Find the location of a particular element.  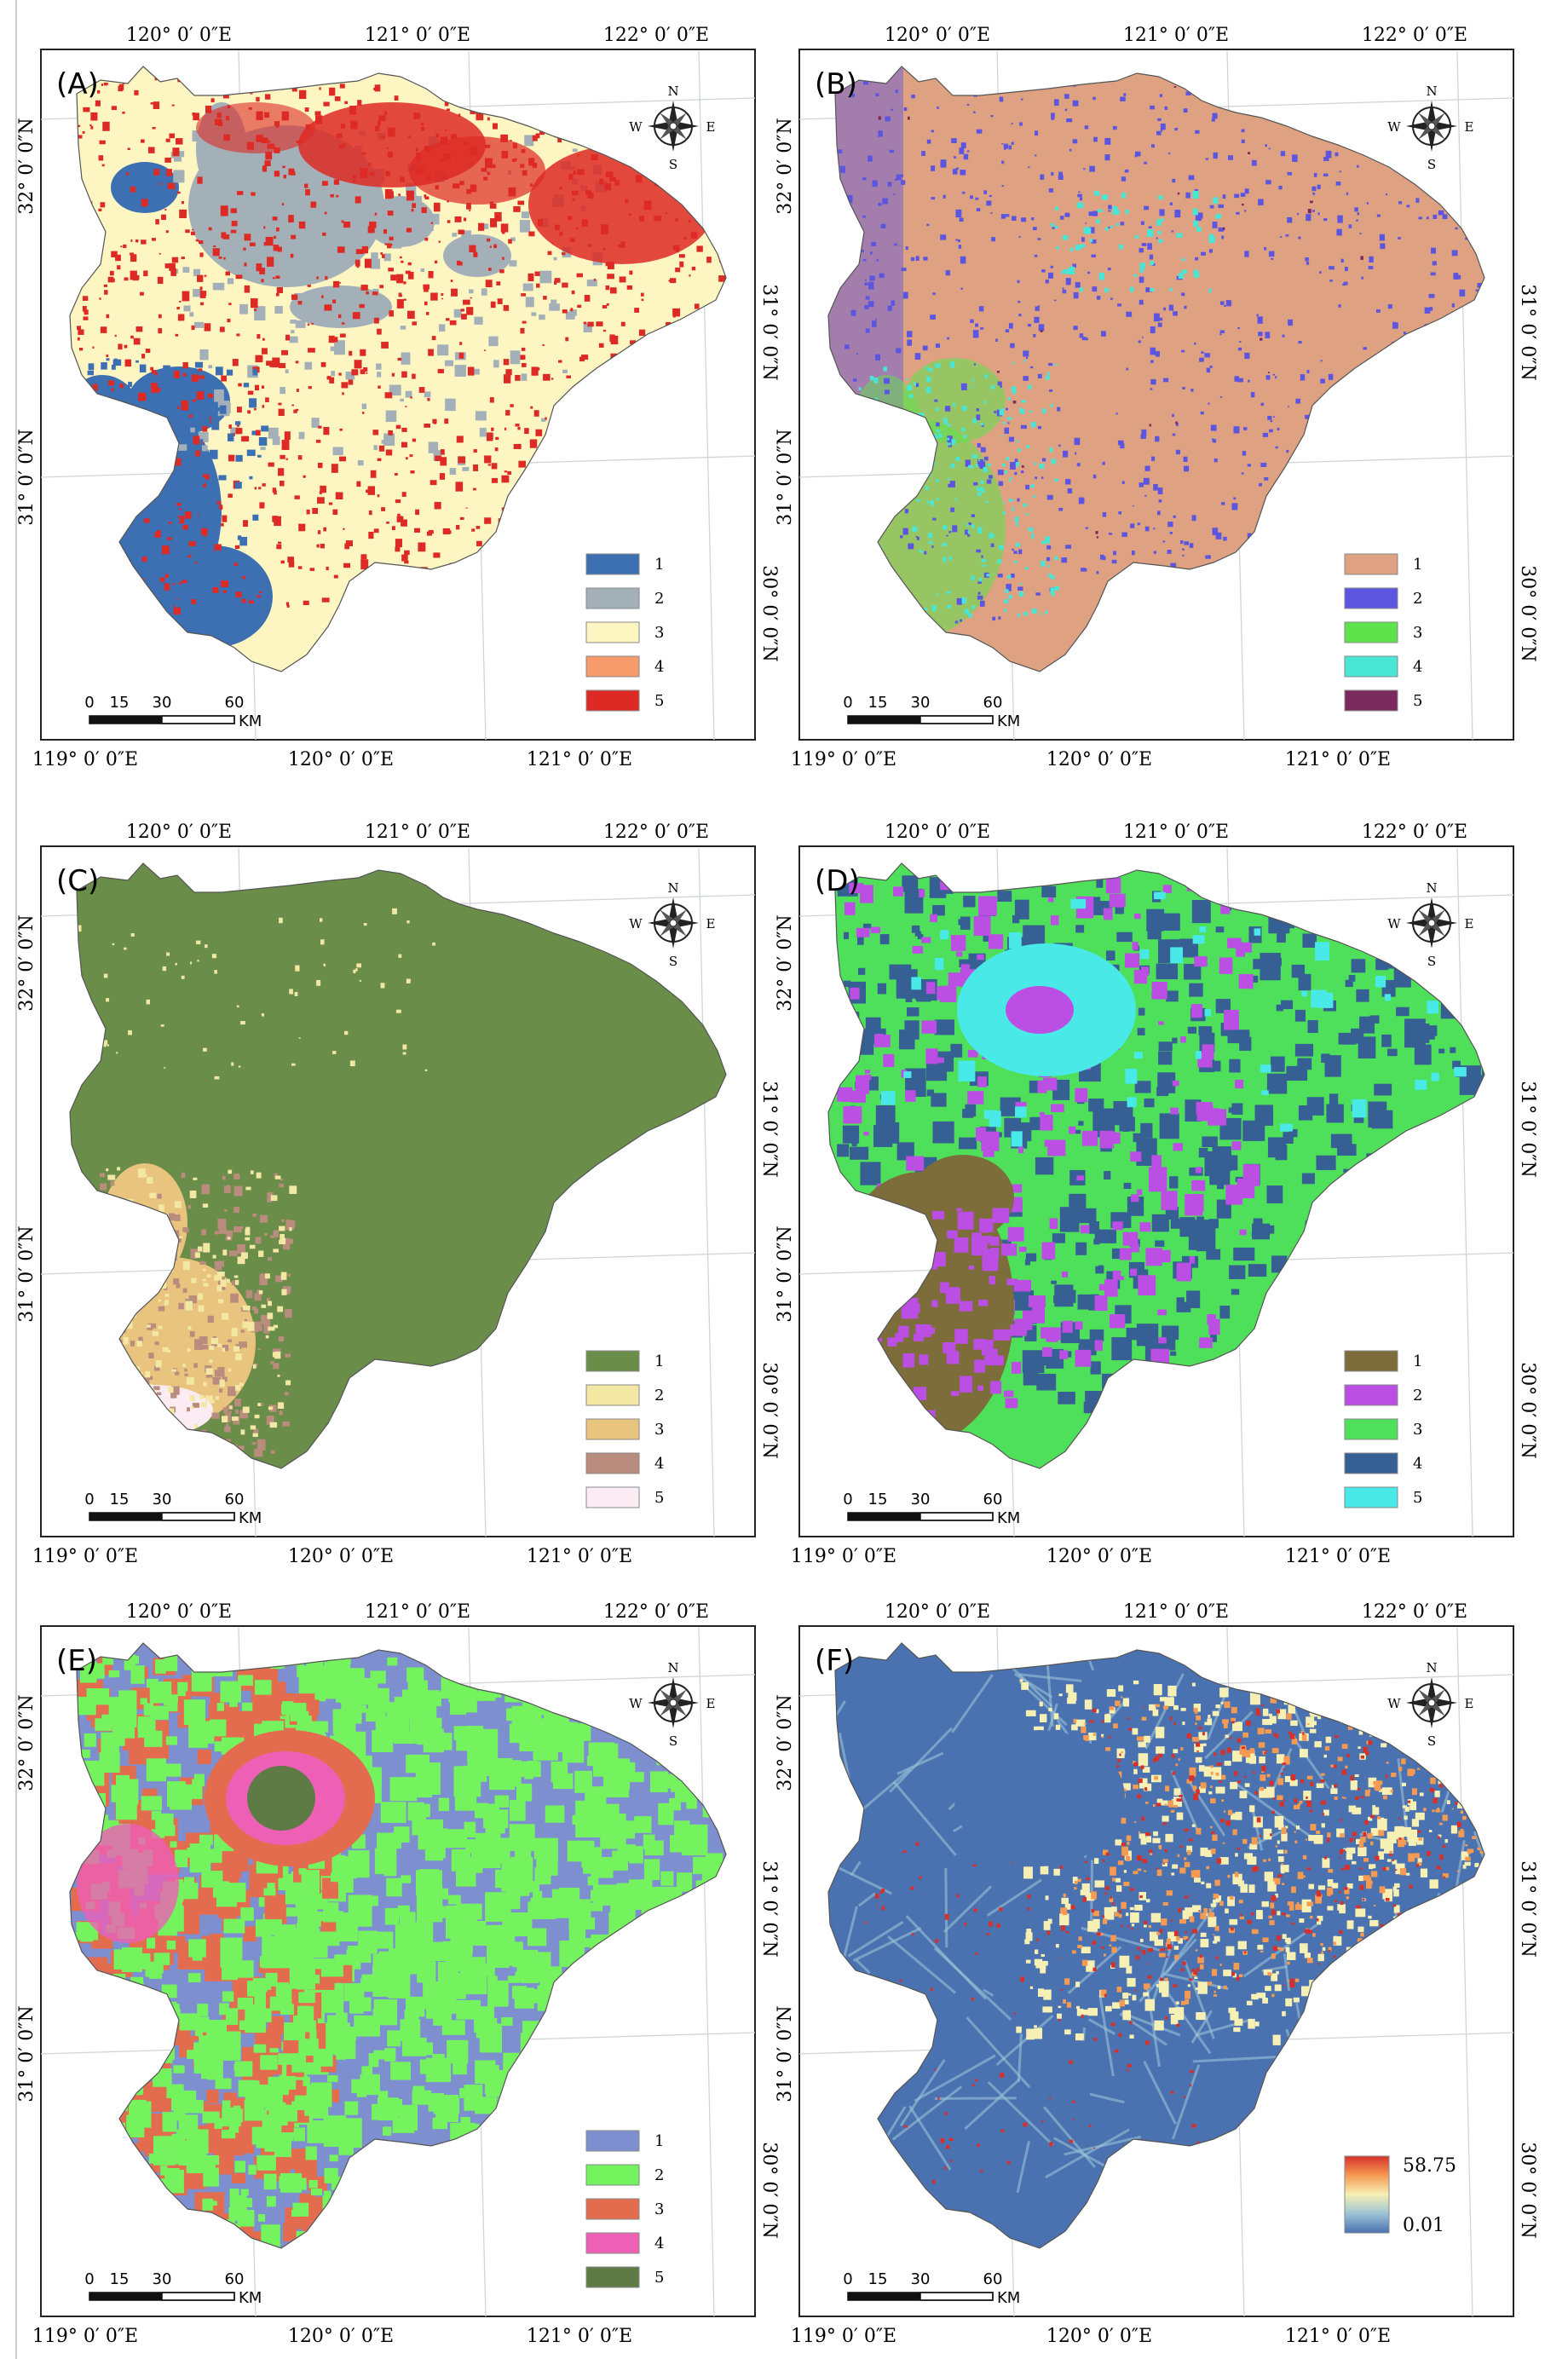

page-left-rule is located at coordinates (16, 1180).